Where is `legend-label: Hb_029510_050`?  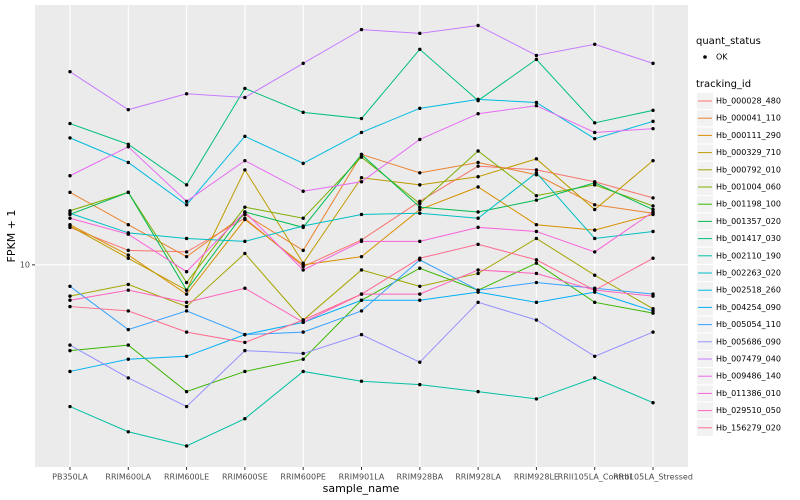
legend-label: Hb_029510_050 is located at coordinates (748, 410).